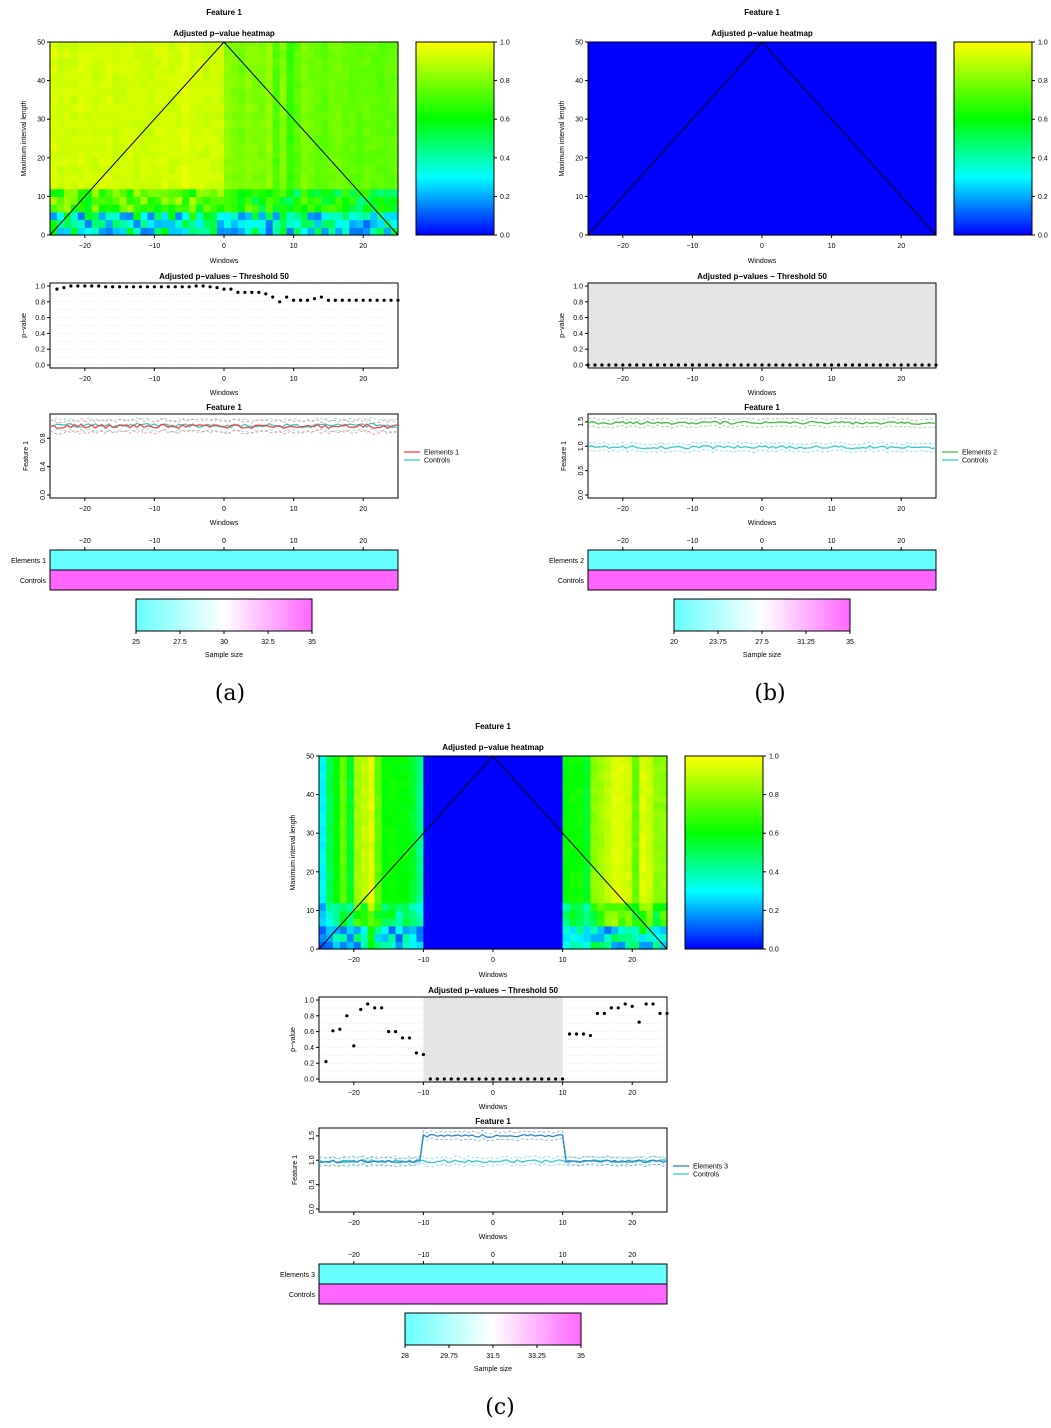 This screenshot has width=1051, height=1428. I want to click on pvalue-title: Adjusted p−values − Threshold 50, so click(224, 276).